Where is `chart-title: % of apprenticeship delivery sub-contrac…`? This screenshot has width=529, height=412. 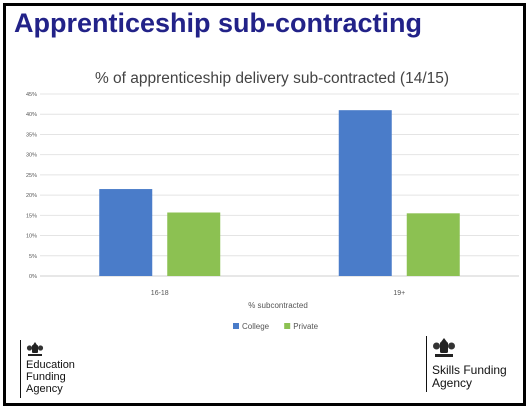 chart-title: % of apprenticeship delivery sub-contrac… is located at coordinates (272, 78).